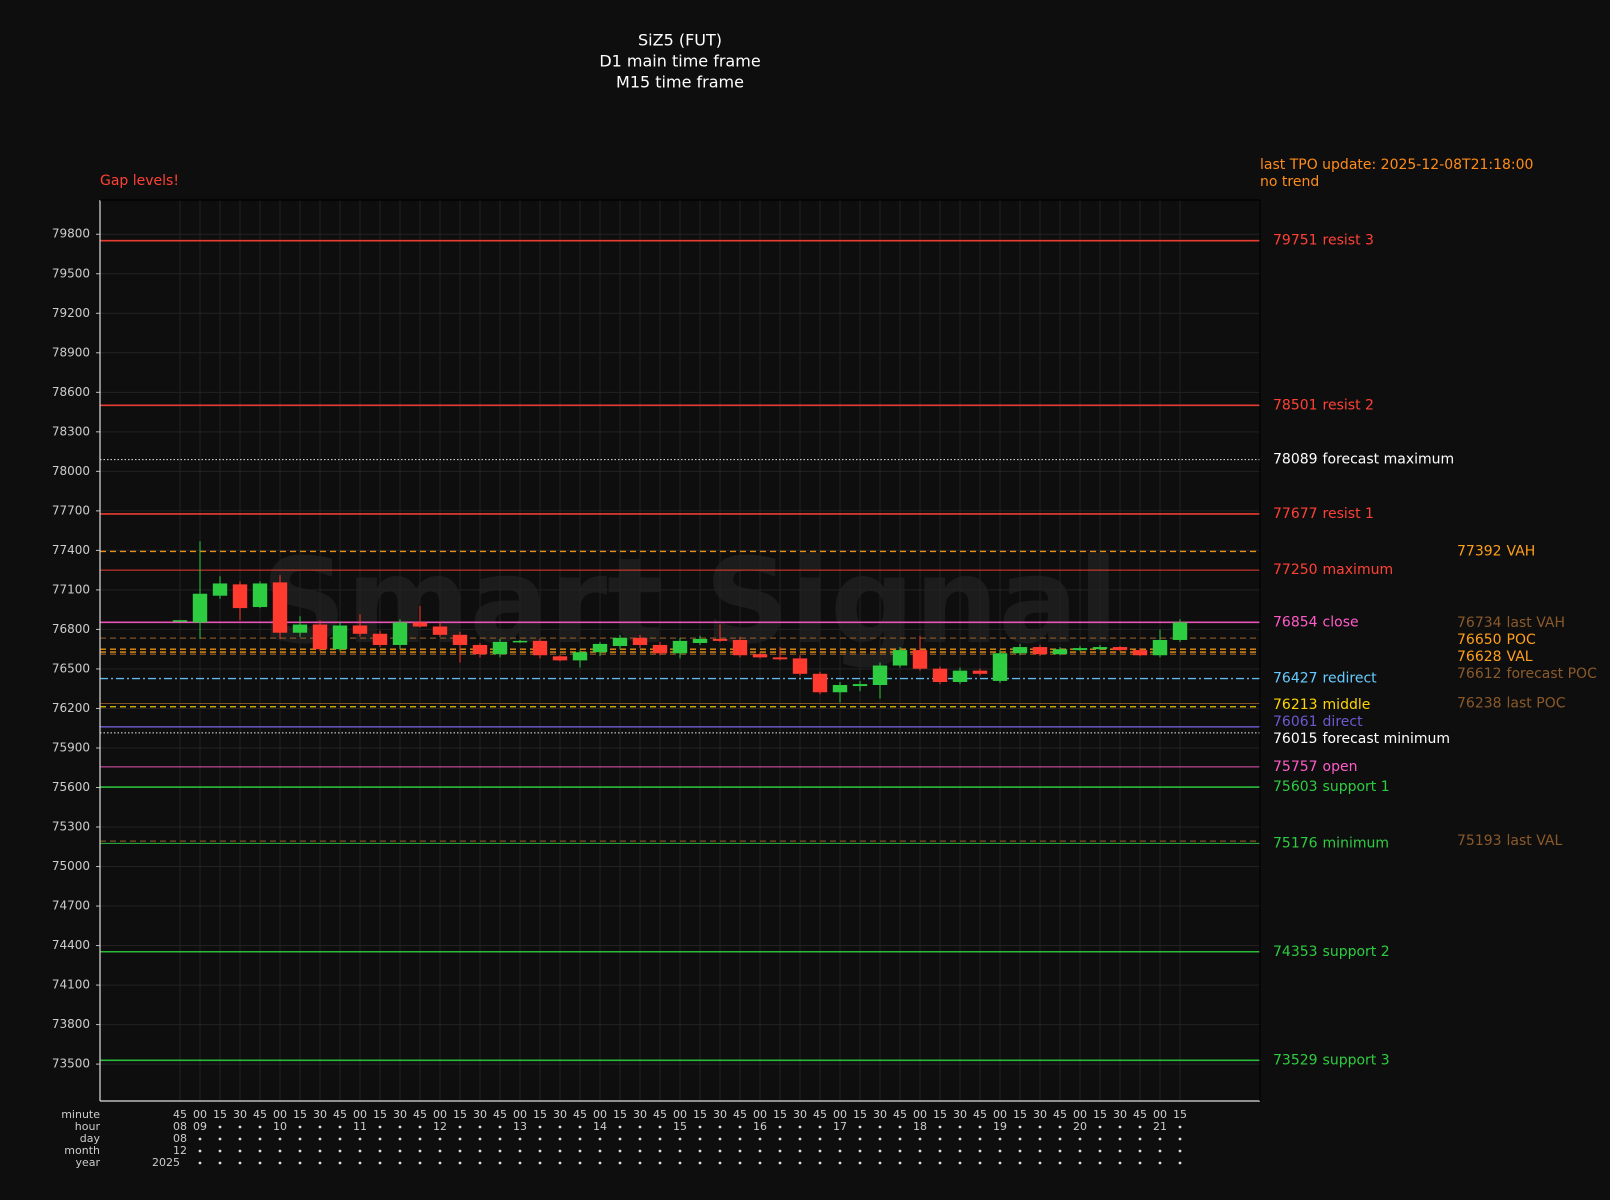 This screenshot has width=1610, height=1200. I want to click on y-tick-label: 78900, so click(71, 352).